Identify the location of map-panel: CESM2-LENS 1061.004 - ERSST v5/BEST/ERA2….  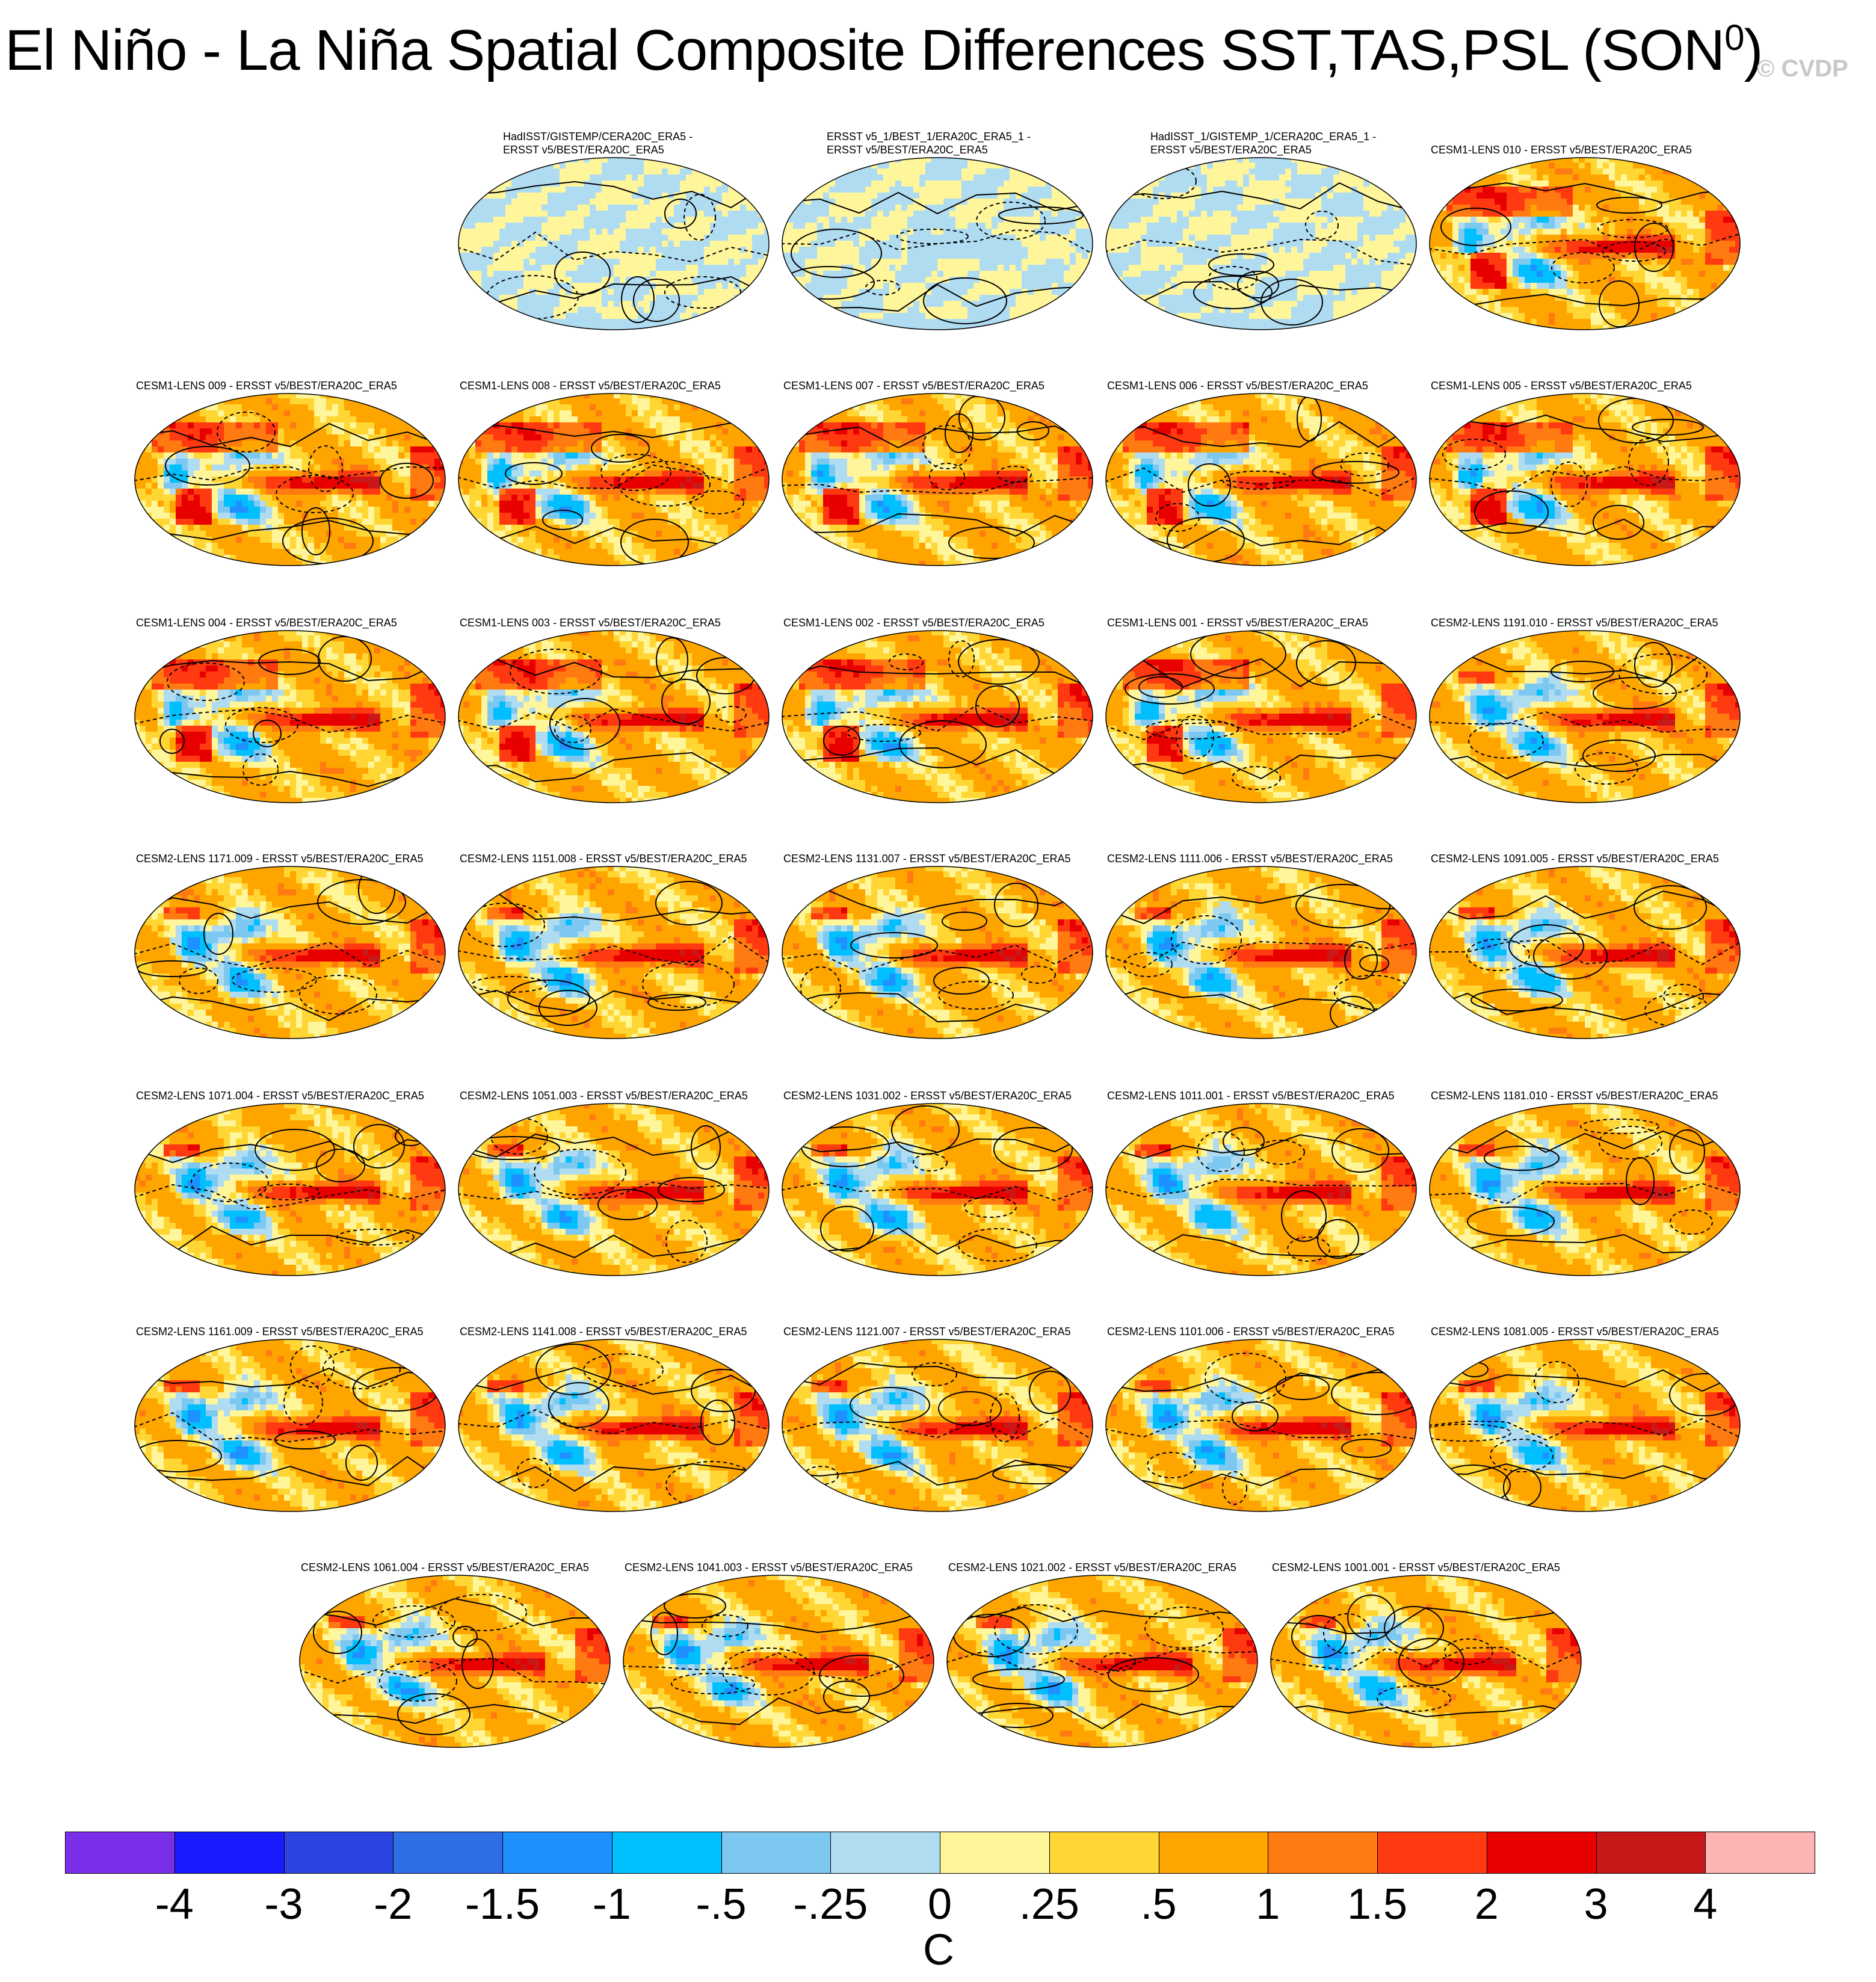
(460, 1647).